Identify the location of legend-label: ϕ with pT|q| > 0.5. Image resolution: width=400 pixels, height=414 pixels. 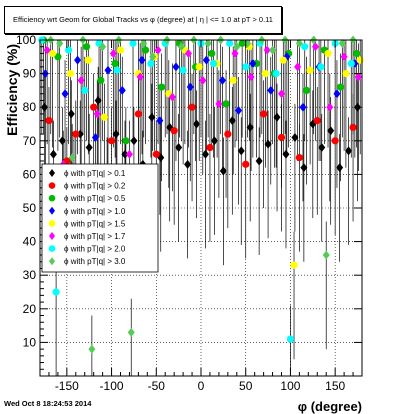
(95, 198).